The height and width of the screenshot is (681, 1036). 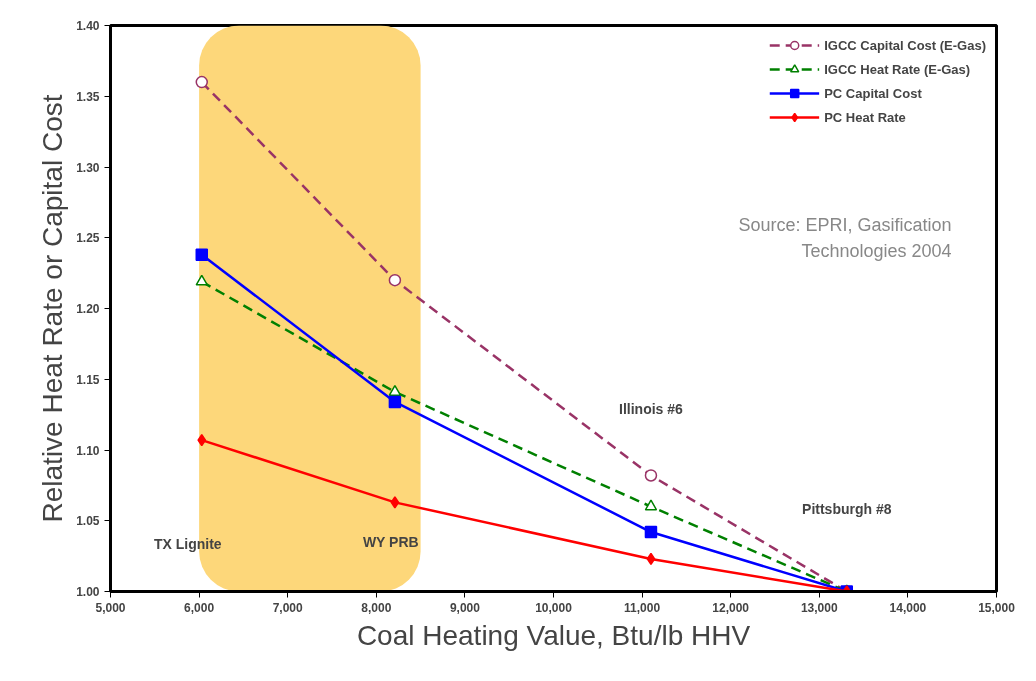 What do you see at coordinates (88, 521) in the screenshot?
I see `y-tick-label: 1.05` at bounding box center [88, 521].